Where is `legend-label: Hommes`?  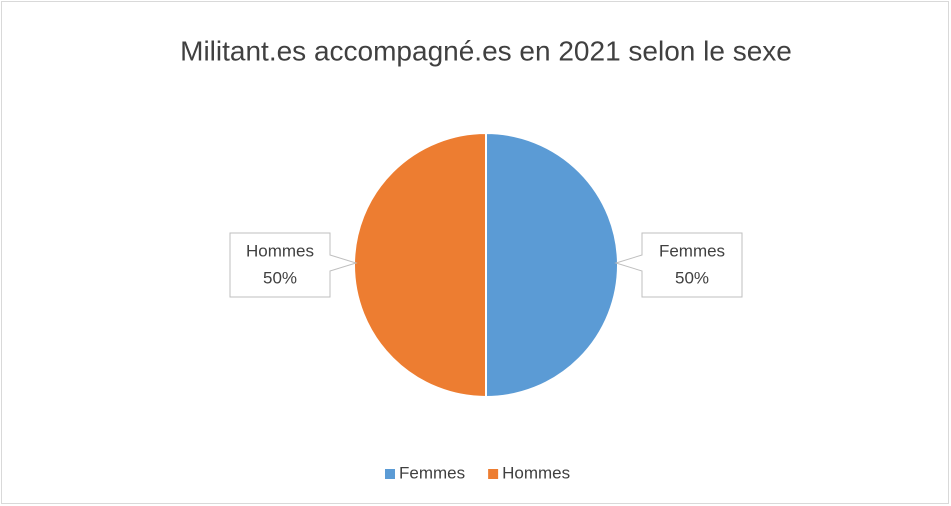
legend-label: Hommes is located at coordinates (536, 472).